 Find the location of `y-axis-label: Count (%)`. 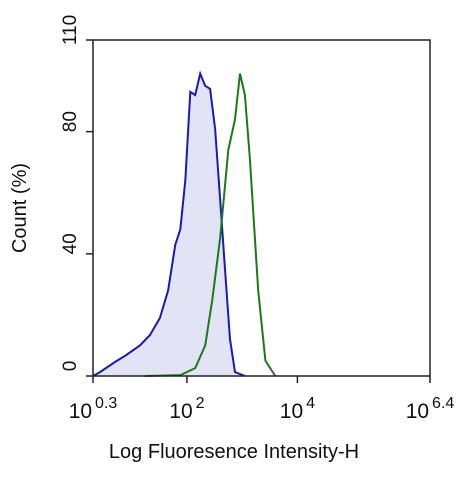

y-axis-label: Count (%) is located at coordinates (20, 208).